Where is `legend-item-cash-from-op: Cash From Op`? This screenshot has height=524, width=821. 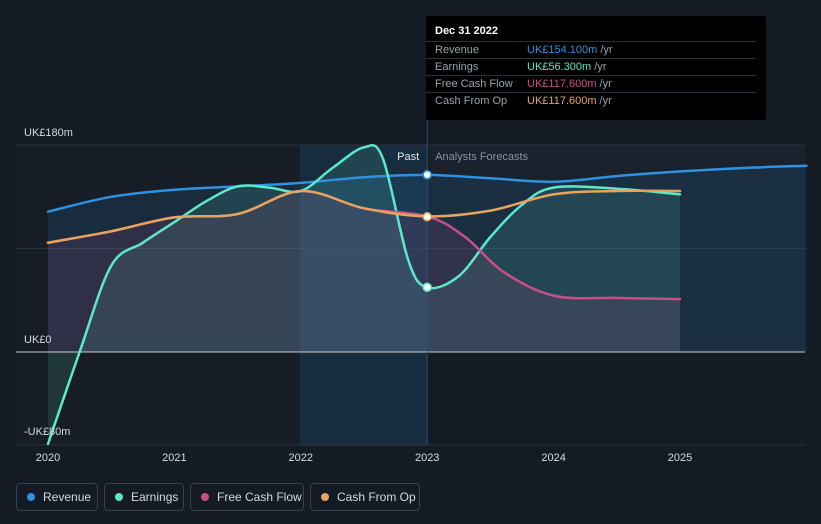 legend-item-cash-from-op: Cash From Op is located at coordinates (365, 497).